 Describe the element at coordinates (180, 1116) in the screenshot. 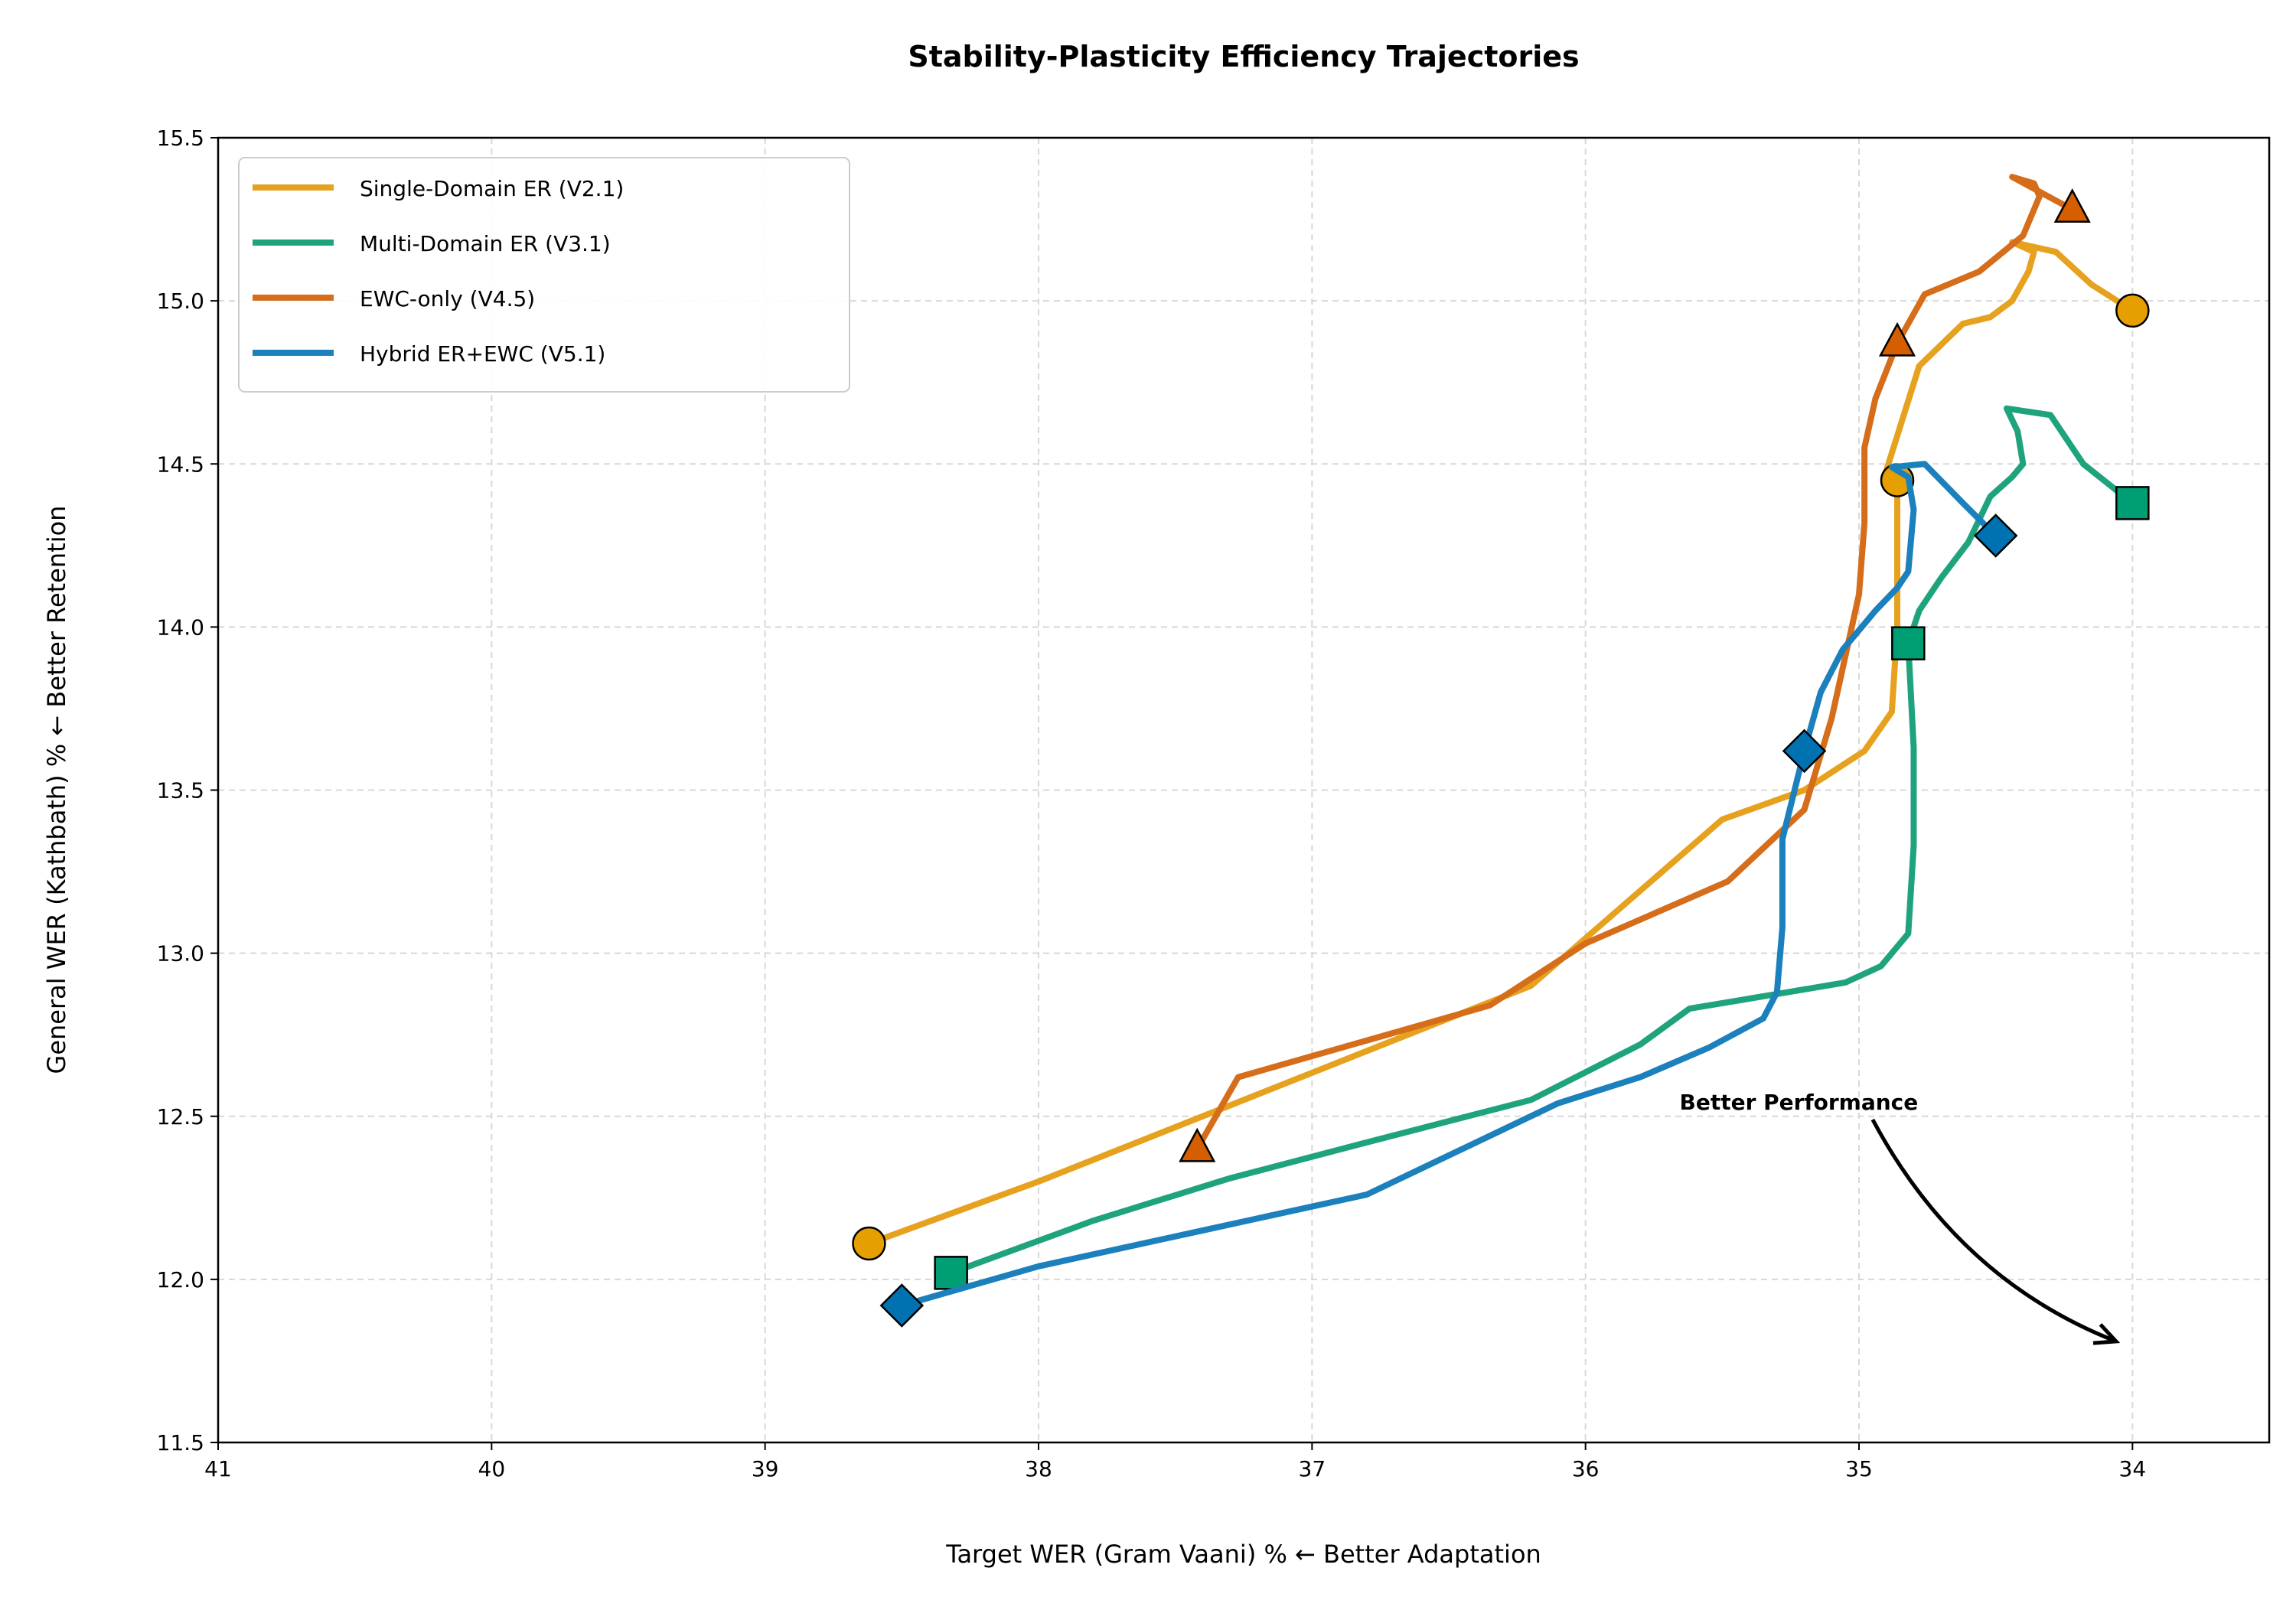

I see `y-tick-label: 12.5` at that location.